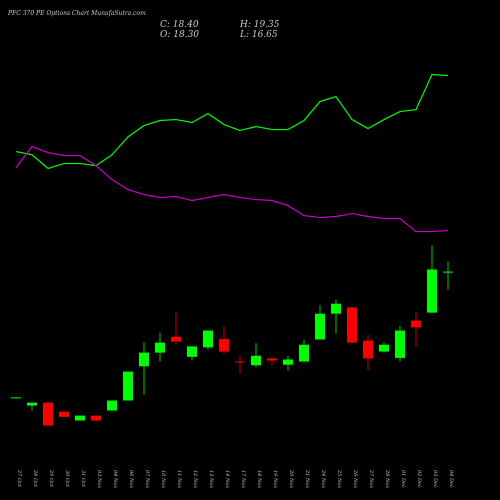 This screenshot has width=500, height=500. I want to click on x-tick-label: 31 Oct, so click(83, 479).